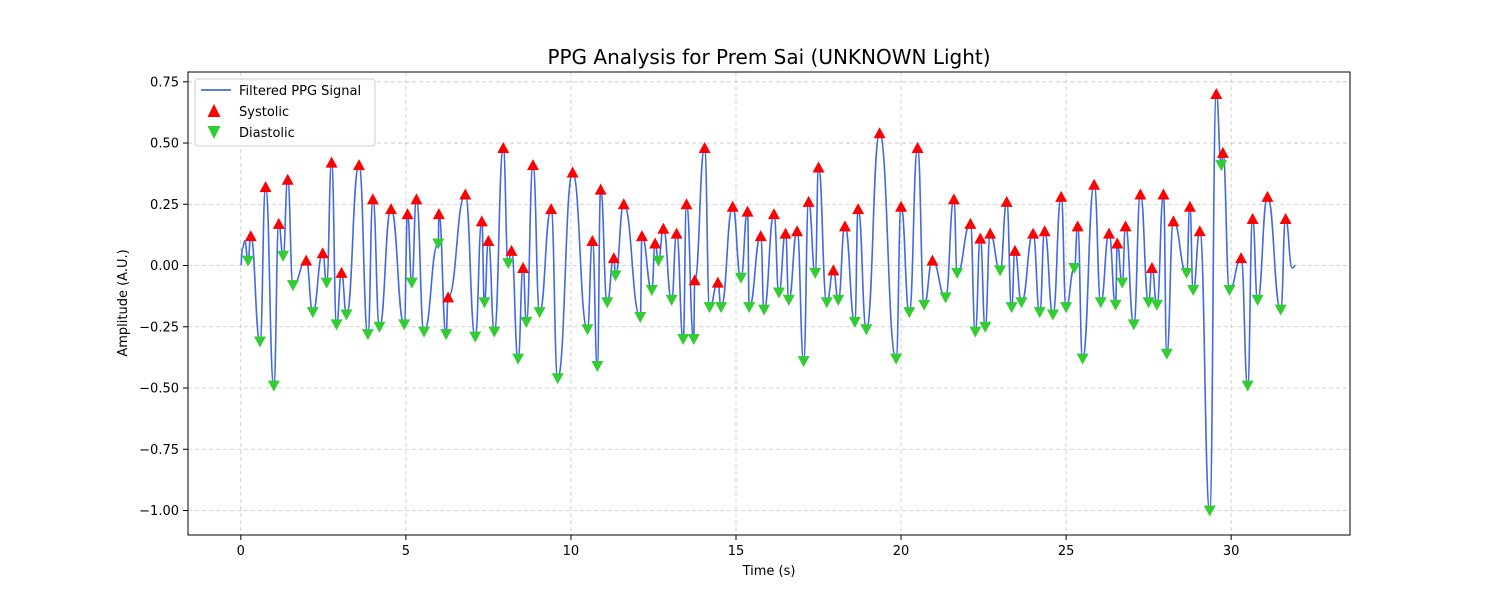  What do you see at coordinates (123, 302) in the screenshot?
I see `y-axis-label: Amplitude (A.U.)` at bounding box center [123, 302].